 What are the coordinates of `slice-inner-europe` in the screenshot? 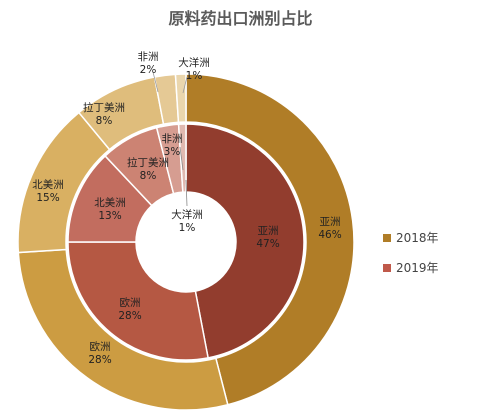 It's located at (138, 301).